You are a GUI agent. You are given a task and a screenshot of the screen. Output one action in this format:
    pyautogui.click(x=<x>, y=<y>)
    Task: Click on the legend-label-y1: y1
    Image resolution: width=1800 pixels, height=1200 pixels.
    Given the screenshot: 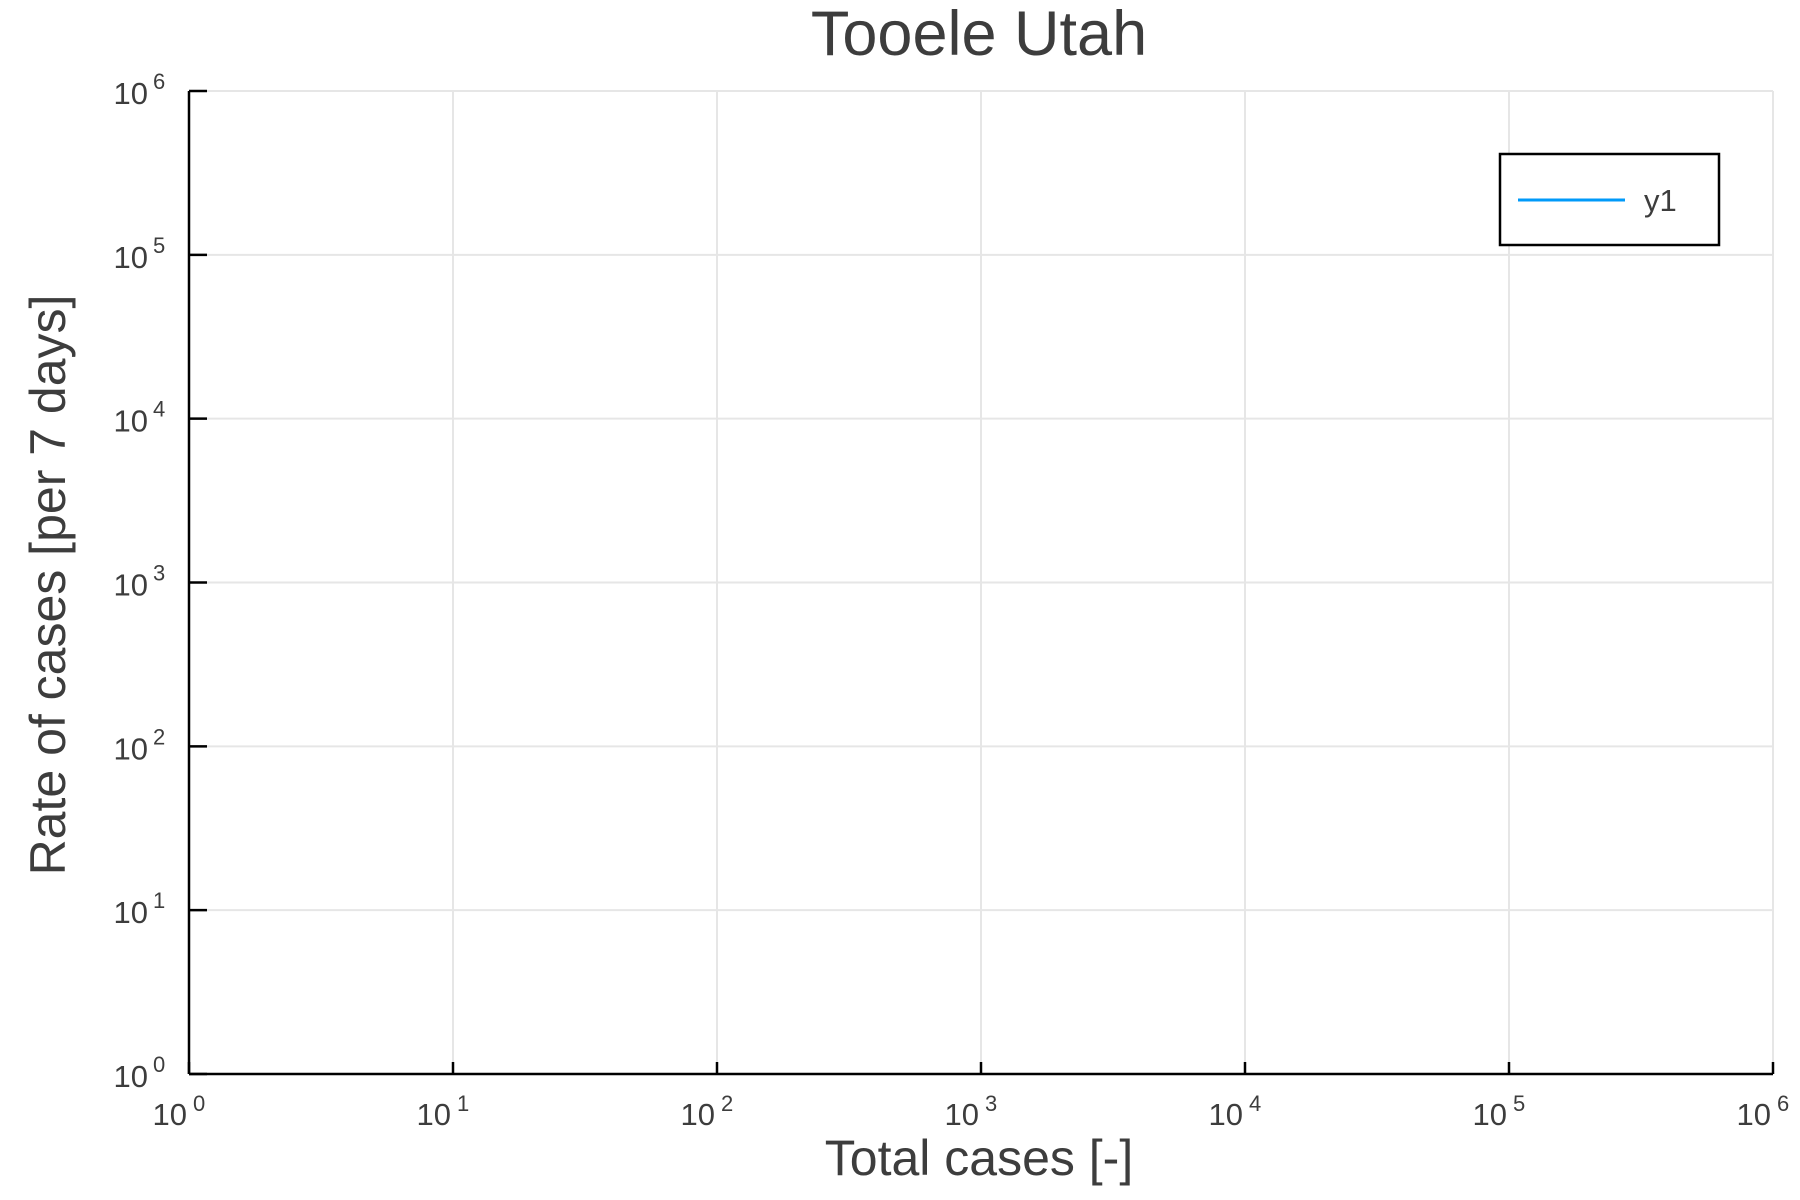 What is the action you would take?
    pyautogui.click(x=1660, y=200)
    